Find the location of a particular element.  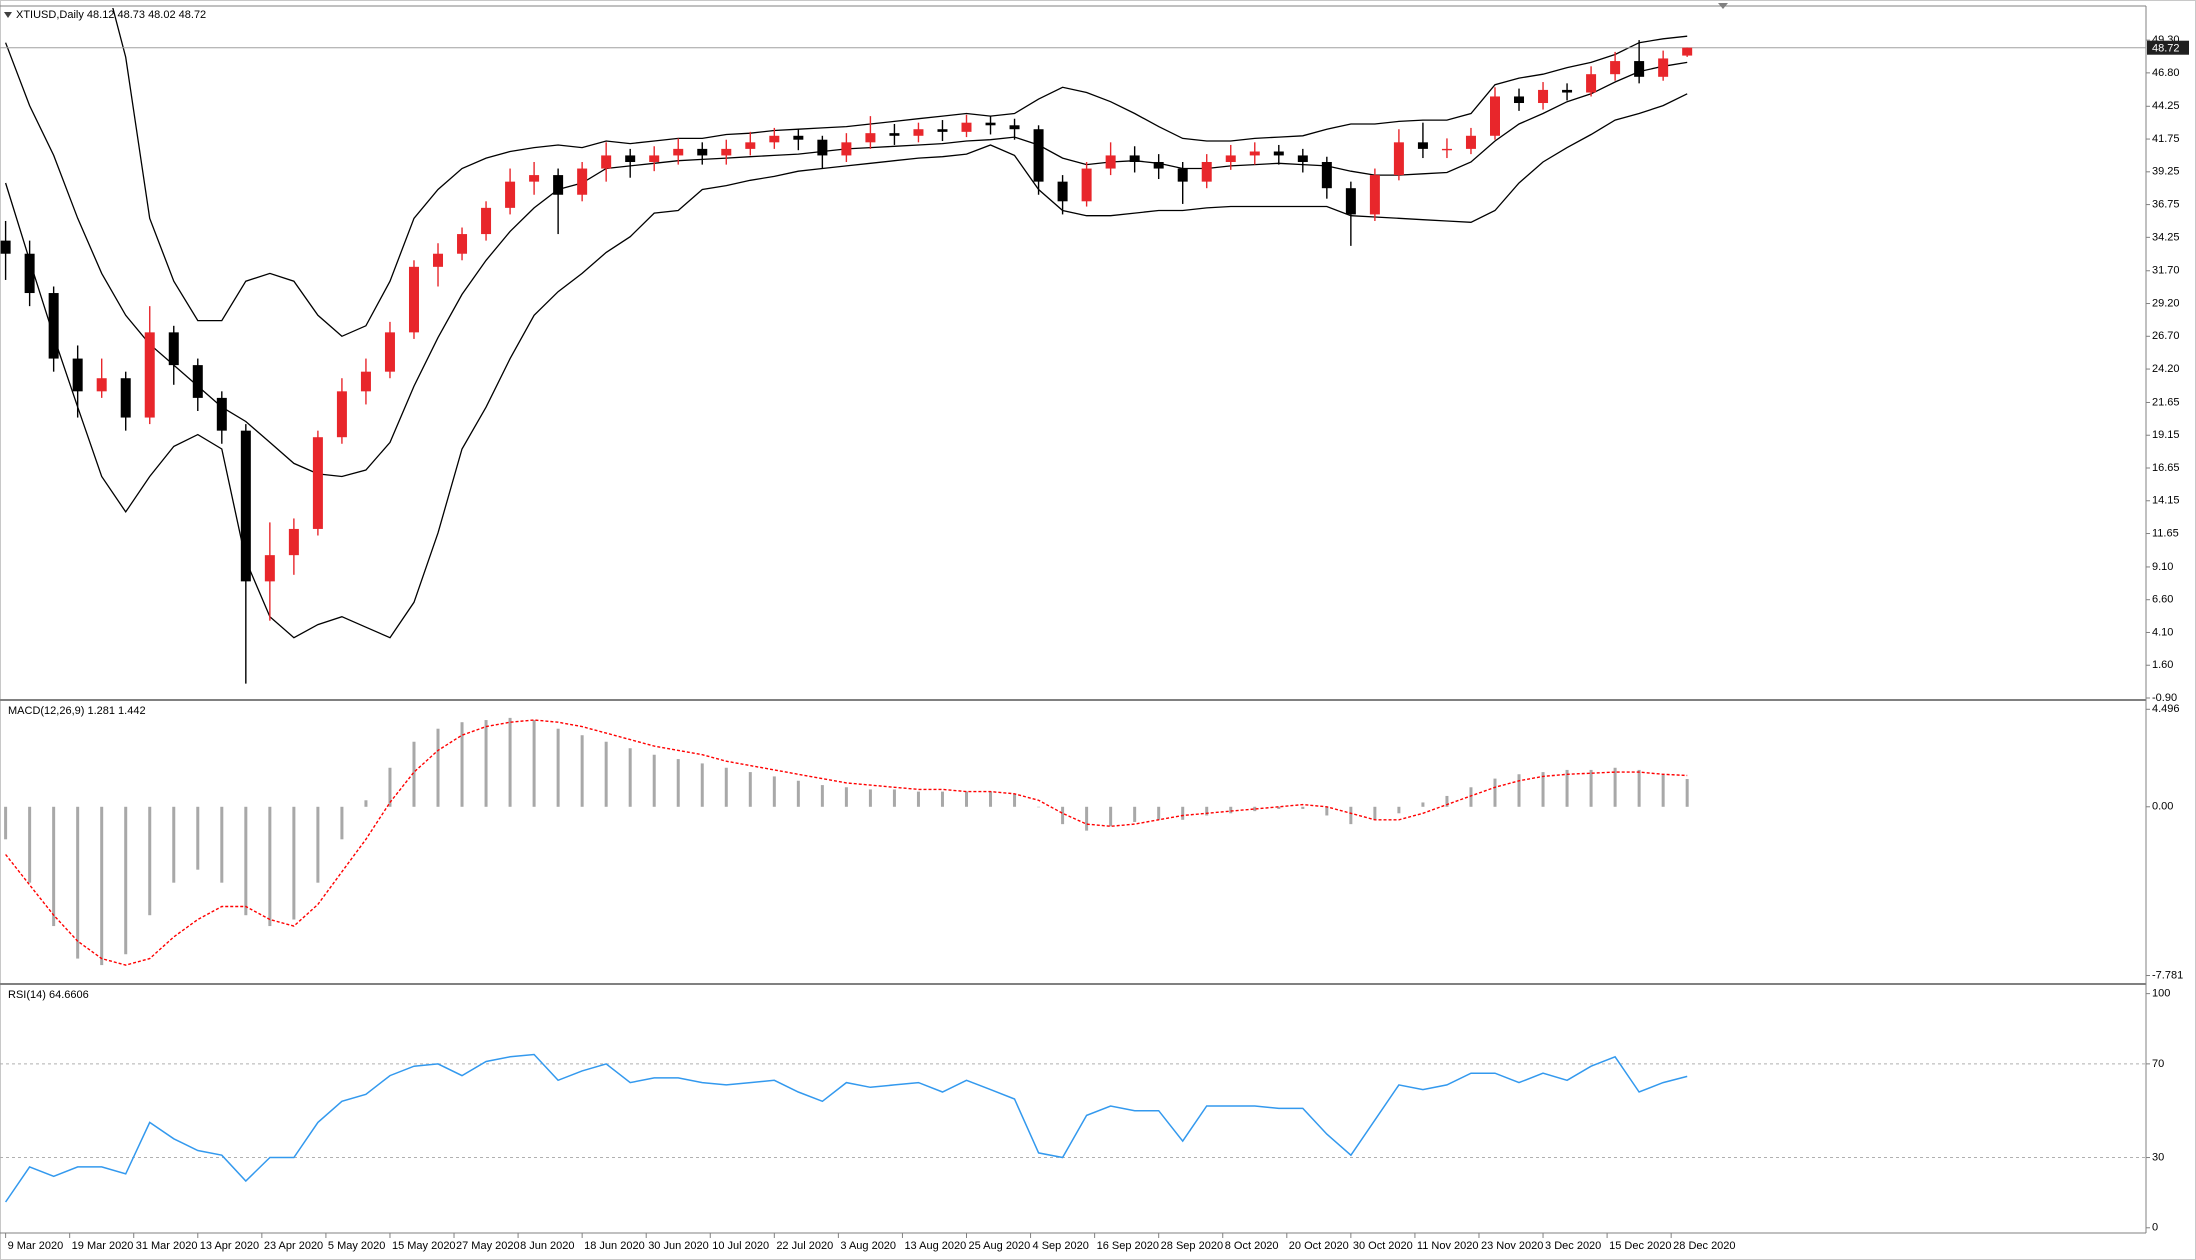

x-tick-label: 25 Aug 2020 is located at coordinates (1000, 1246).